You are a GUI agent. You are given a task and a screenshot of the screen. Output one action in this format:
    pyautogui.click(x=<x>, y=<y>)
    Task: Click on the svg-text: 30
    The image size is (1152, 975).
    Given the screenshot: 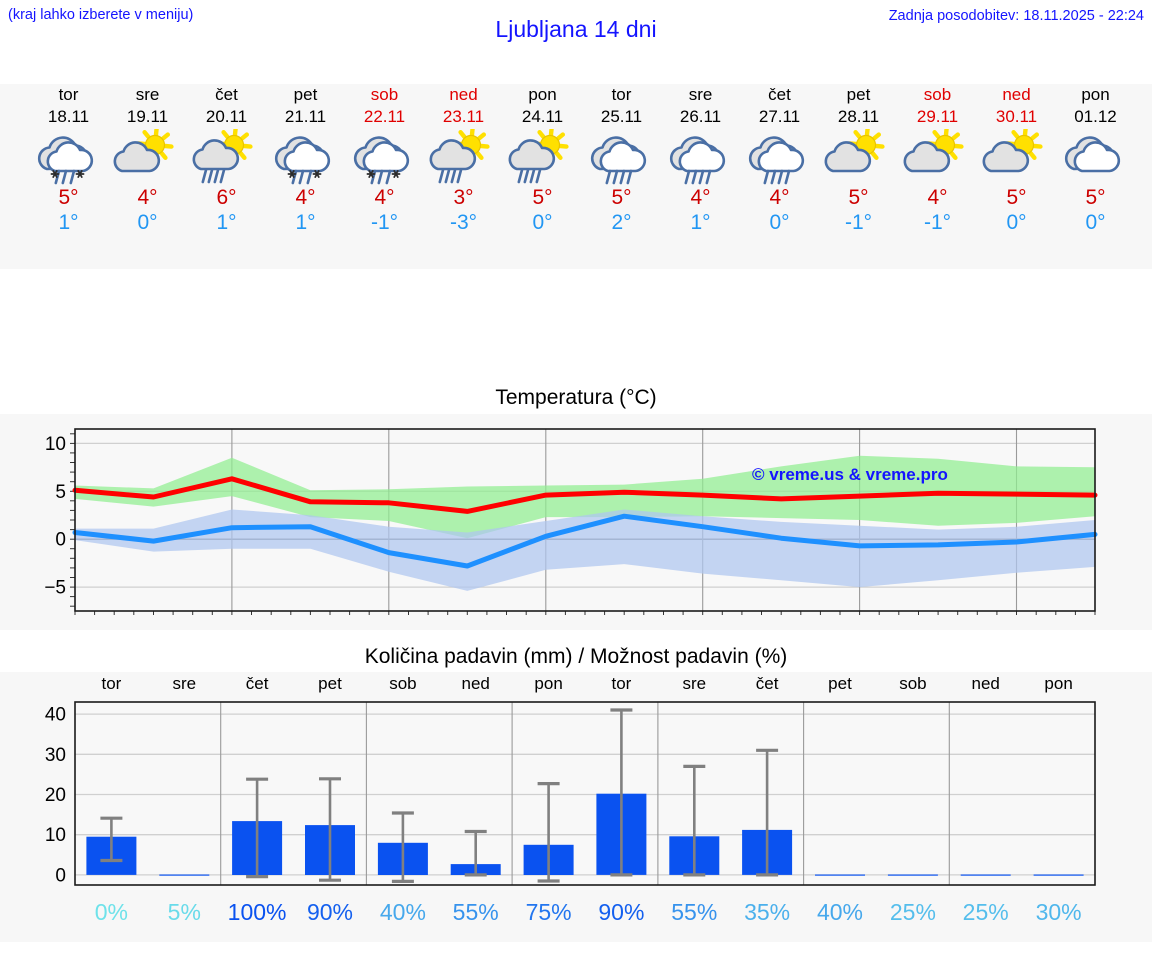 What is the action you would take?
    pyautogui.click(x=55, y=755)
    